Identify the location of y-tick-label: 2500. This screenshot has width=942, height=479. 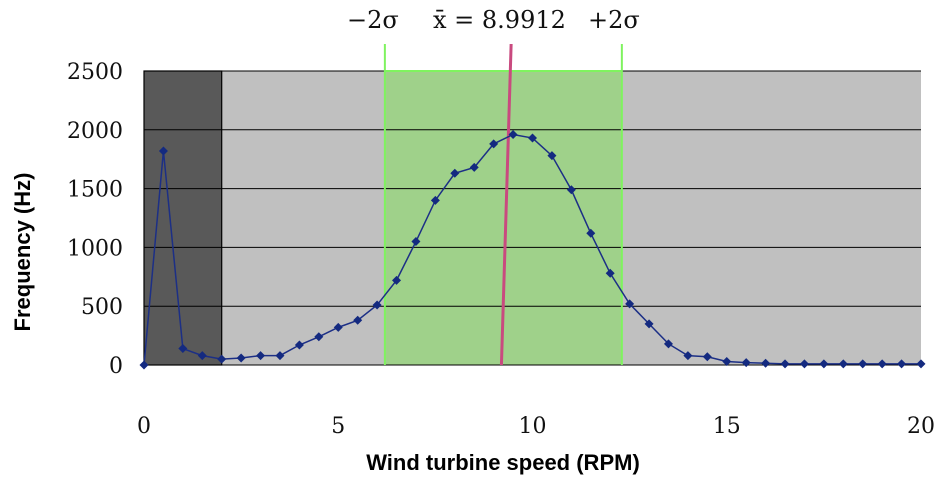
(95, 72).